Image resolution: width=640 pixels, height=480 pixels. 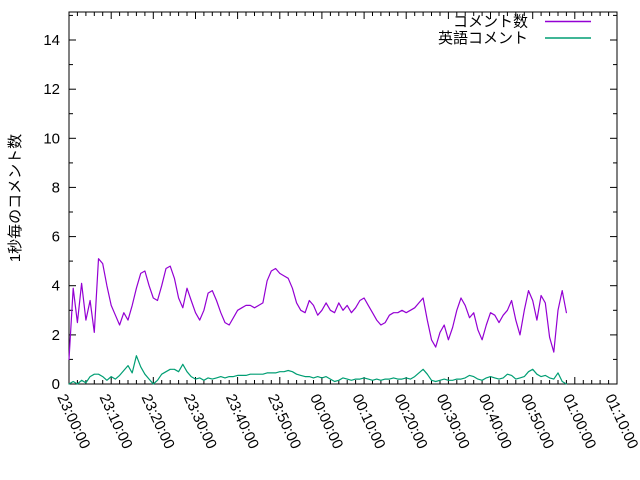 I want to click on y-tick-label: 10, so click(x=51, y=138).